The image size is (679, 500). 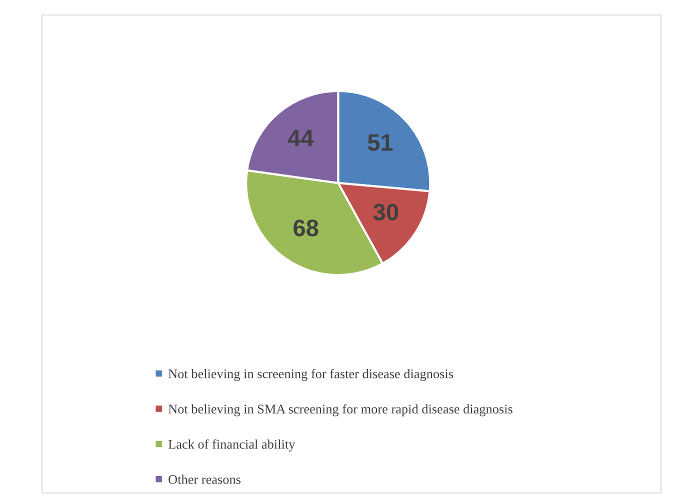 I want to click on data-label: 51, so click(x=380, y=142).